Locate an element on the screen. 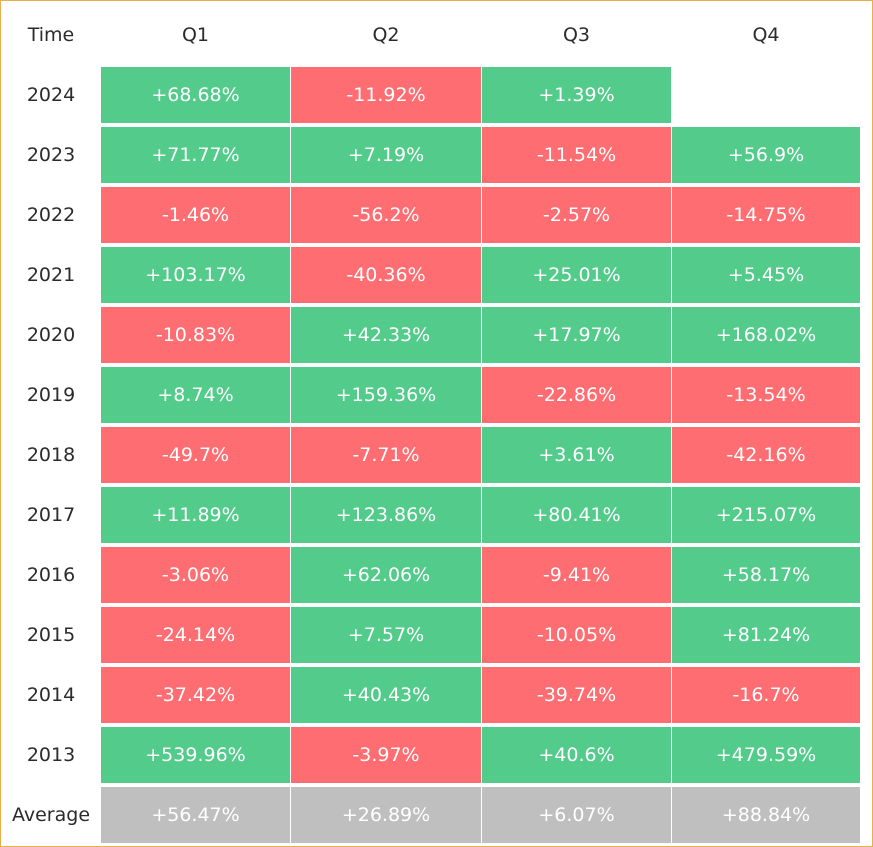 The image size is (873, 847). return-cell is located at coordinates (766, 95).